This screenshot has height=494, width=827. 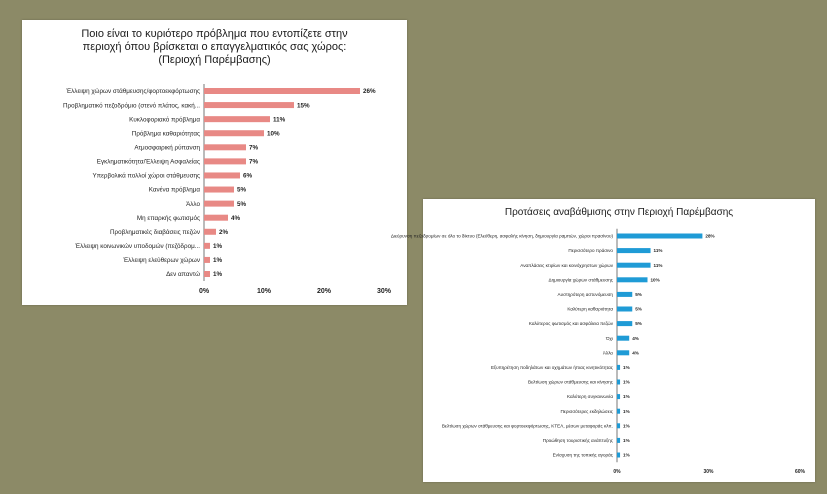 I want to click on category-label: Καλύτερος φωτισμός και ασφάλεια πεζών, so click(x=571, y=323).